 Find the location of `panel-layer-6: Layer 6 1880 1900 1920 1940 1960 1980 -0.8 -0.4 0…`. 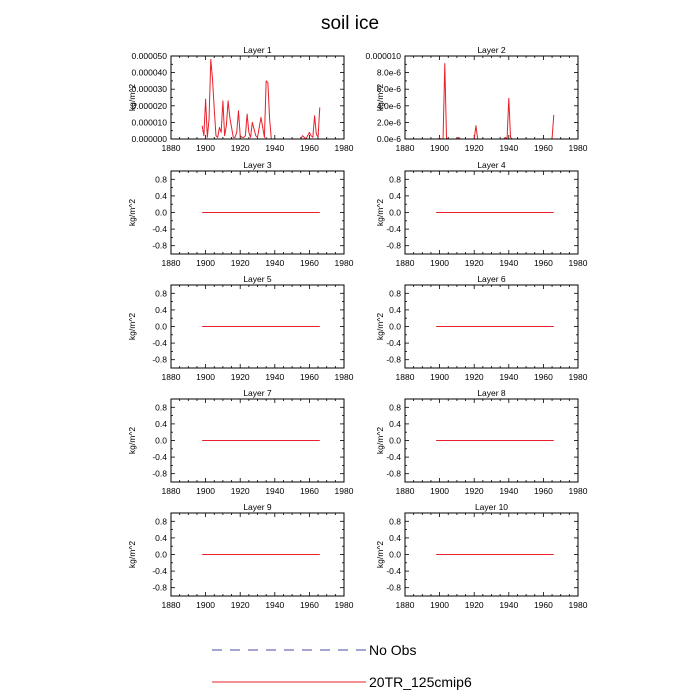

panel-layer-6: Layer 6 1880 1900 1920 1940 1960 1980 -0.8 -0.4 0… is located at coordinates (481, 328).